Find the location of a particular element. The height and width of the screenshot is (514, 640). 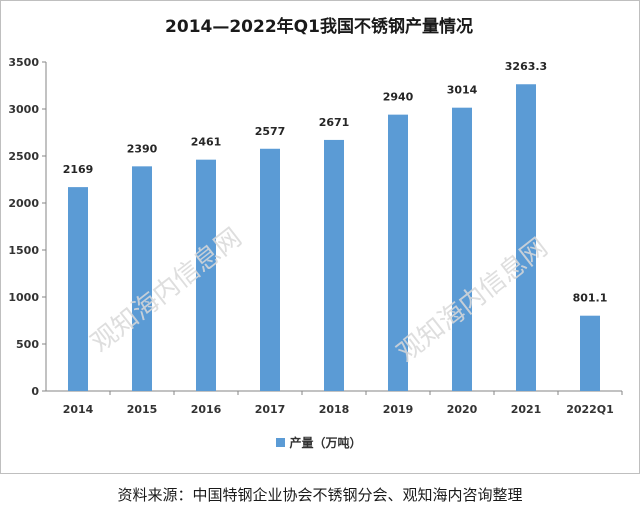

y-tick-label: 500 is located at coordinates (27, 344).